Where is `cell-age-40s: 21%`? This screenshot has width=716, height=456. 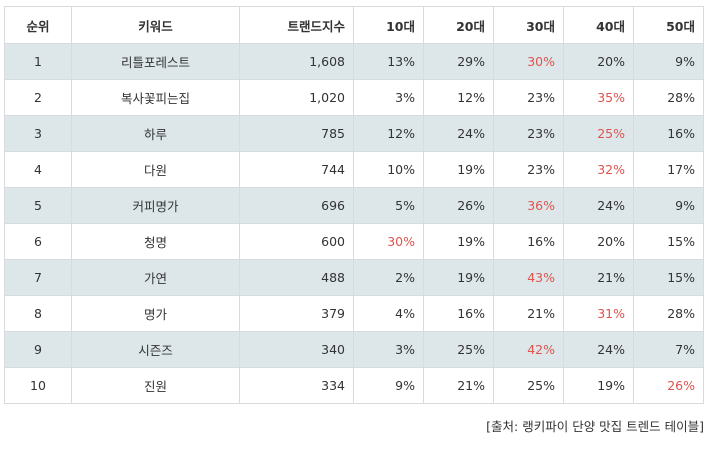 cell-age-40s: 21% is located at coordinates (598, 277).